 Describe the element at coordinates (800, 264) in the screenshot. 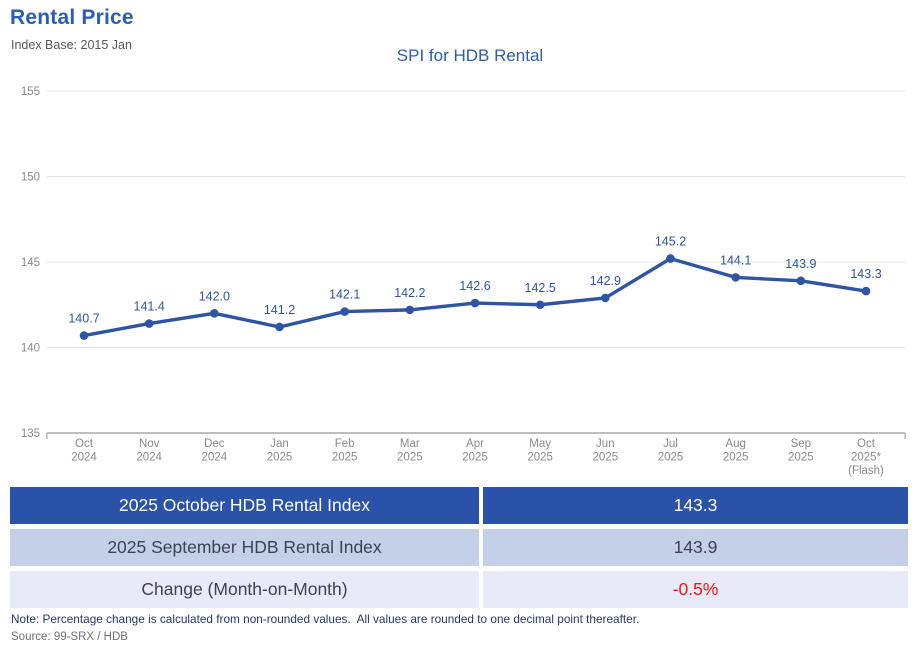

I see `data-point-label: 143.9` at that location.